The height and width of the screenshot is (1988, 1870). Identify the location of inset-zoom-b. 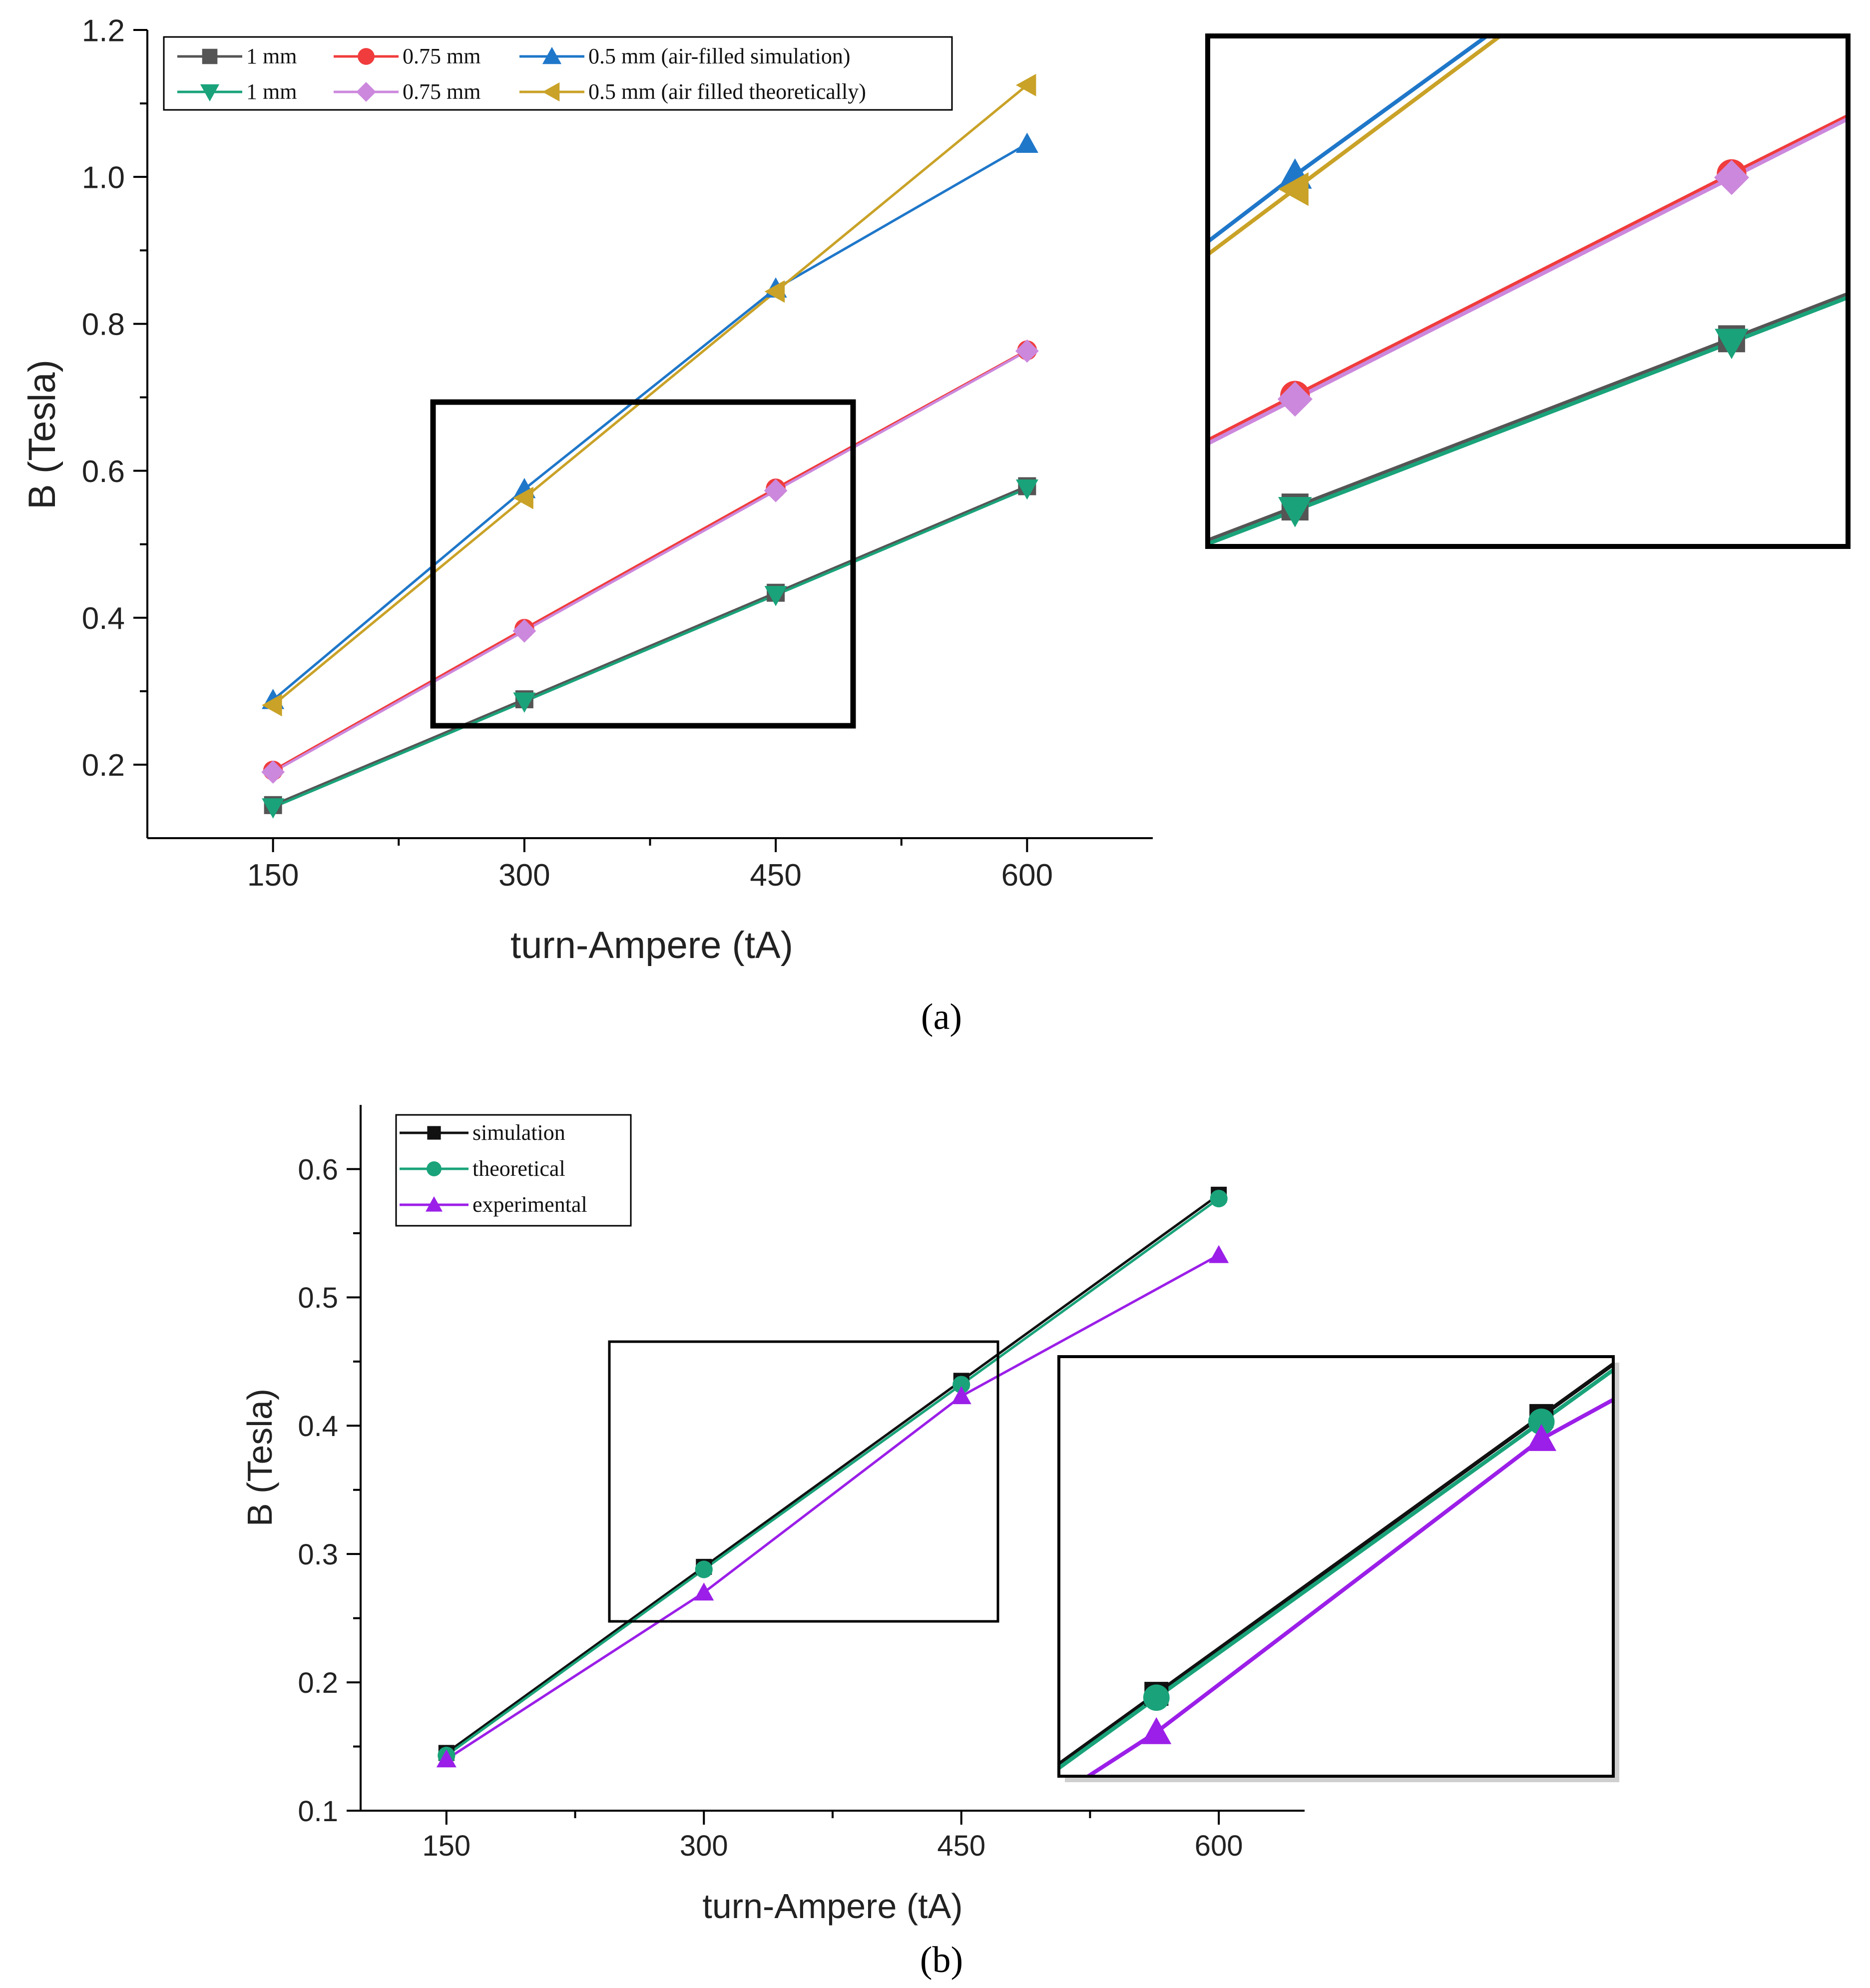
(1187, 1672).